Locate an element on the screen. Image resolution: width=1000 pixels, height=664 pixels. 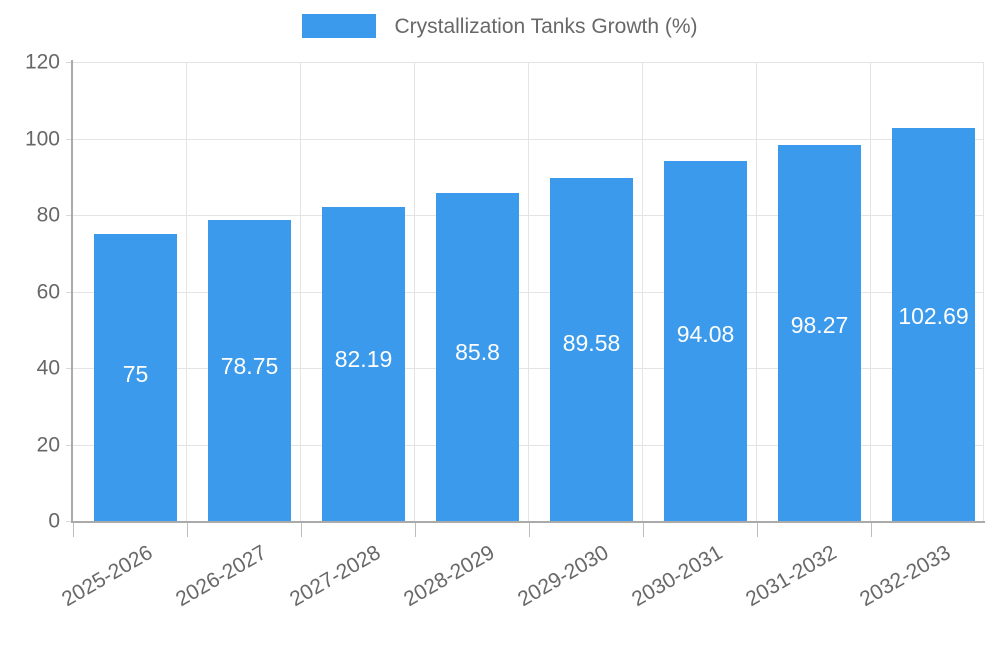
chart-legend: Crystallization Tanks Growth (%) is located at coordinates (500, 26).